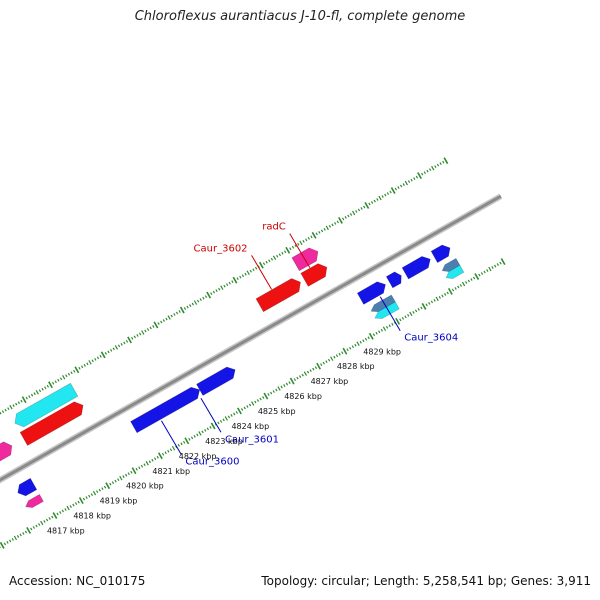 The width and height of the screenshot is (600, 600). Describe the element at coordinates (277, 411) in the screenshot. I see `scale-label: 4825 kbp` at that location.